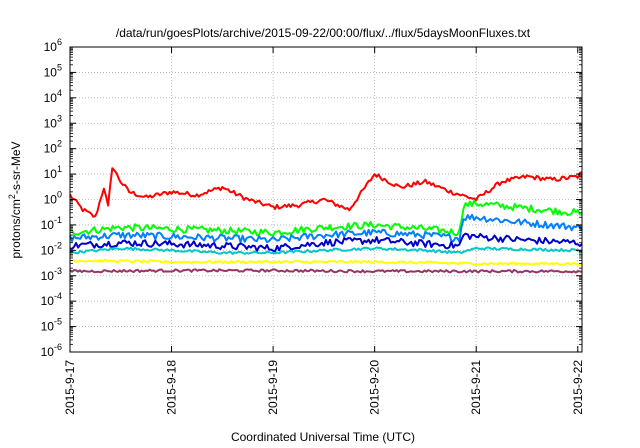 The image size is (640, 448). Describe the element at coordinates (53, 198) in the screenshot. I see `y-tick-label: 10⁰` at that location.